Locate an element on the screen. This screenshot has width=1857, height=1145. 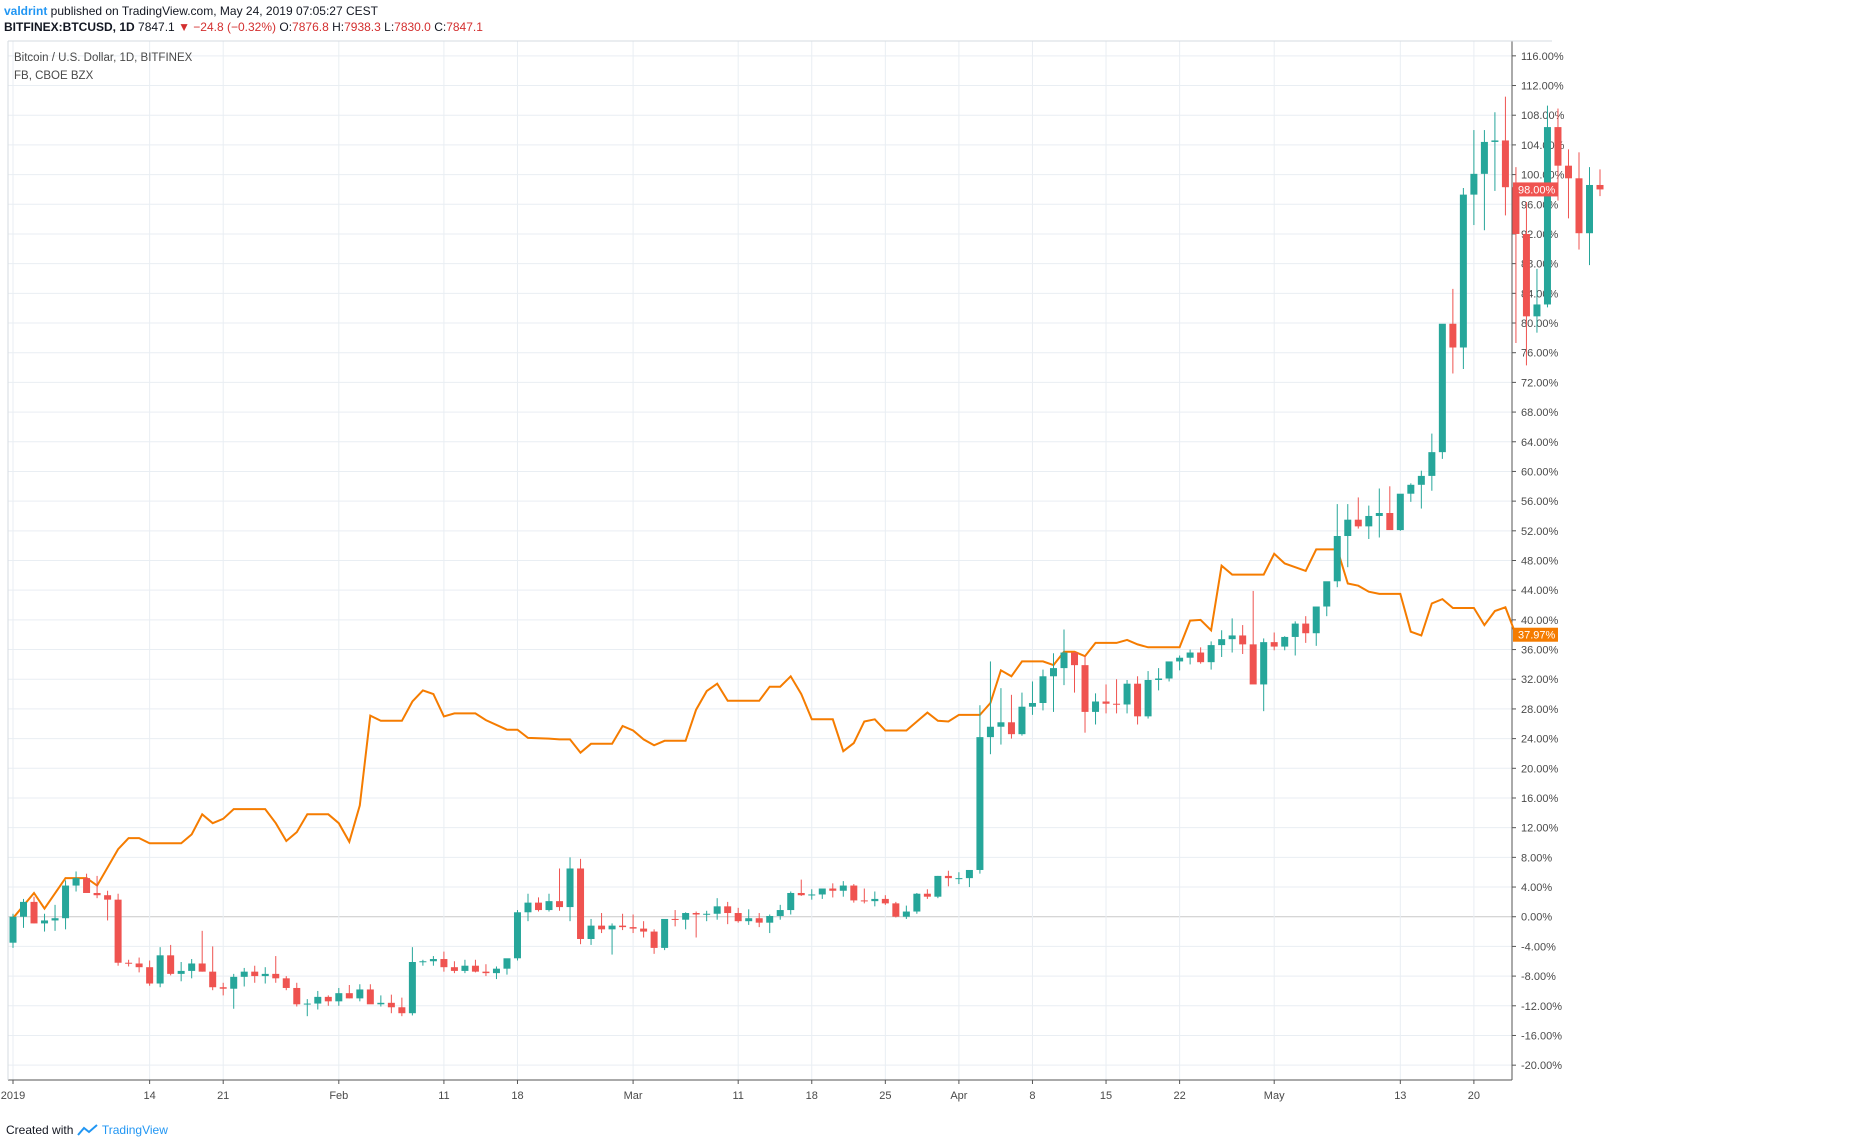
y-tick-label: 56.00% is located at coordinates (1540, 502).